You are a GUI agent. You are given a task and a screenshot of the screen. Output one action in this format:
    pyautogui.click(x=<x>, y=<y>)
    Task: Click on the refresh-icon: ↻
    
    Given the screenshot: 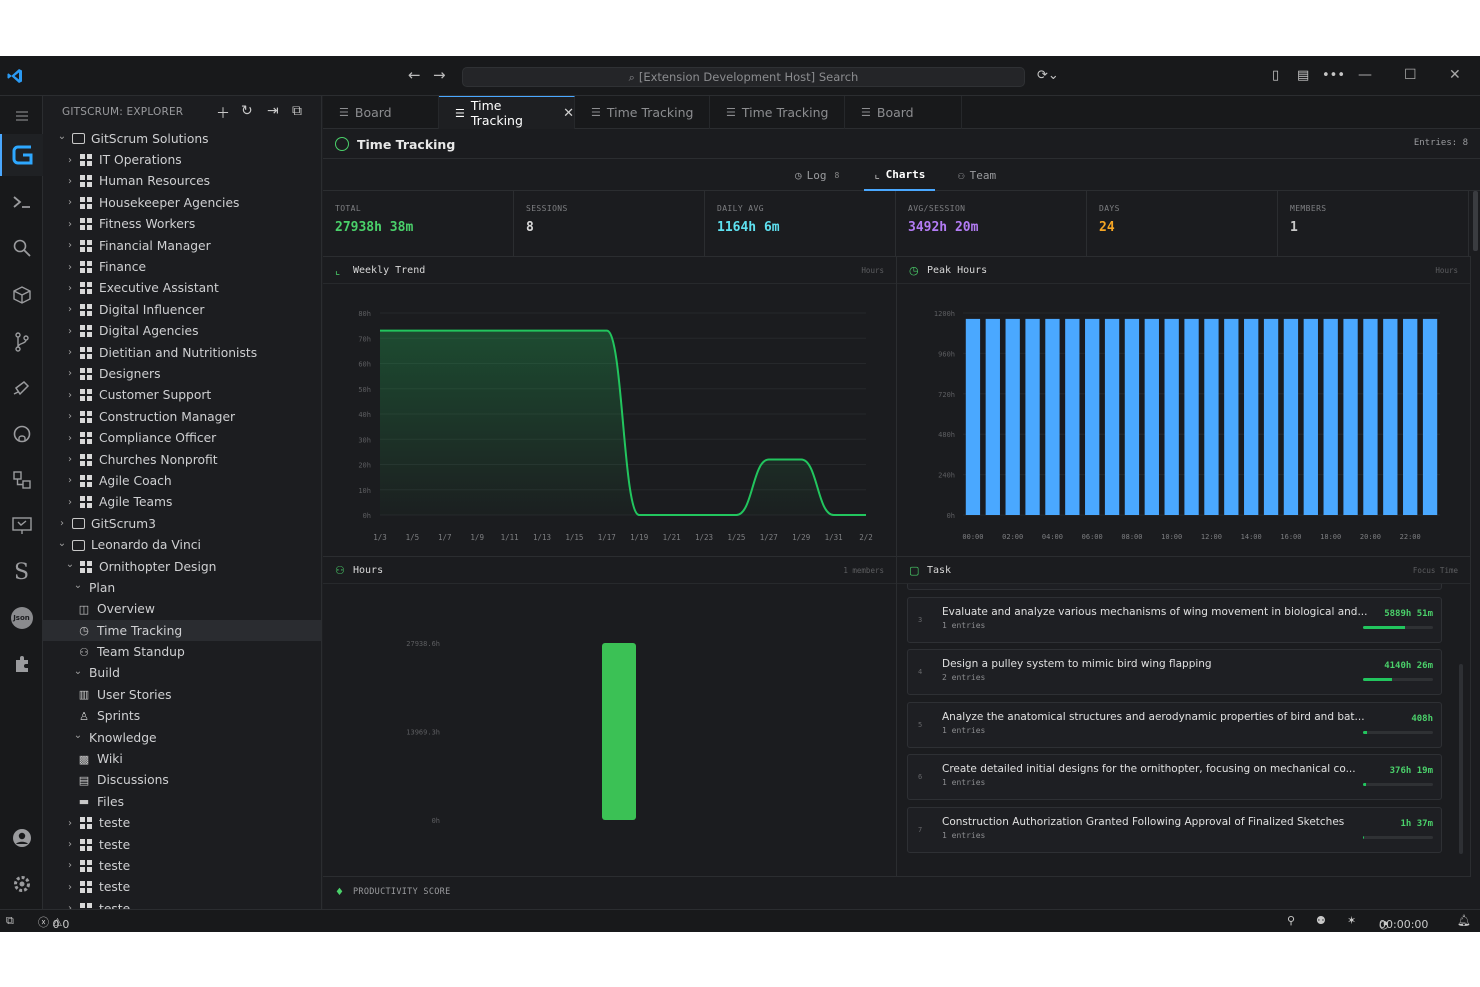 What is the action you would take?
    pyautogui.click(x=247, y=111)
    